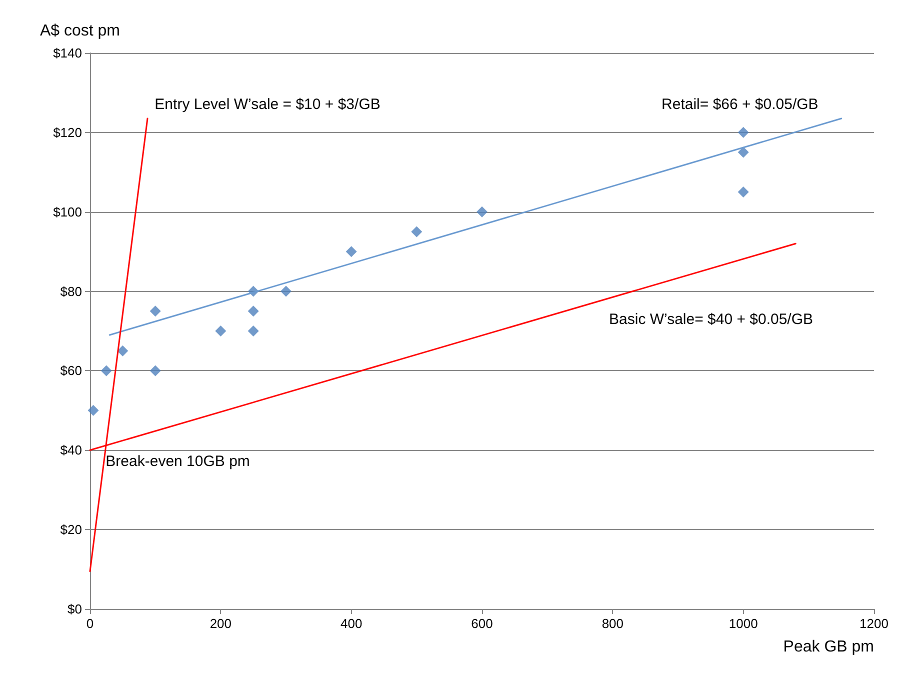 The height and width of the screenshot is (682, 914). I want to click on y-tick-label: $140, so click(67, 53).